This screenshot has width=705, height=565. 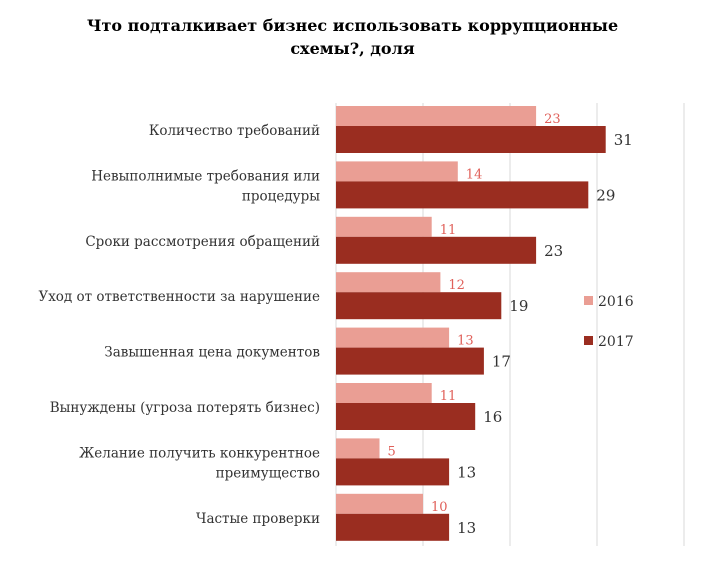 I want to click on legend-swatch-2017, so click(x=588, y=340).